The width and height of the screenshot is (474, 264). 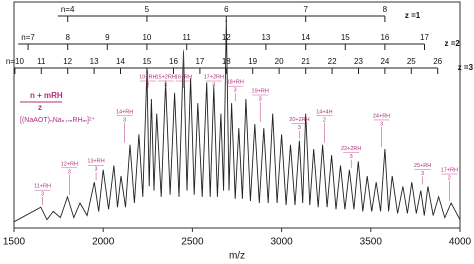 What do you see at coordinates (332, 61) in the screenshot?
I see `ruler-tick-label: 22` at bounding box center [332, 61].